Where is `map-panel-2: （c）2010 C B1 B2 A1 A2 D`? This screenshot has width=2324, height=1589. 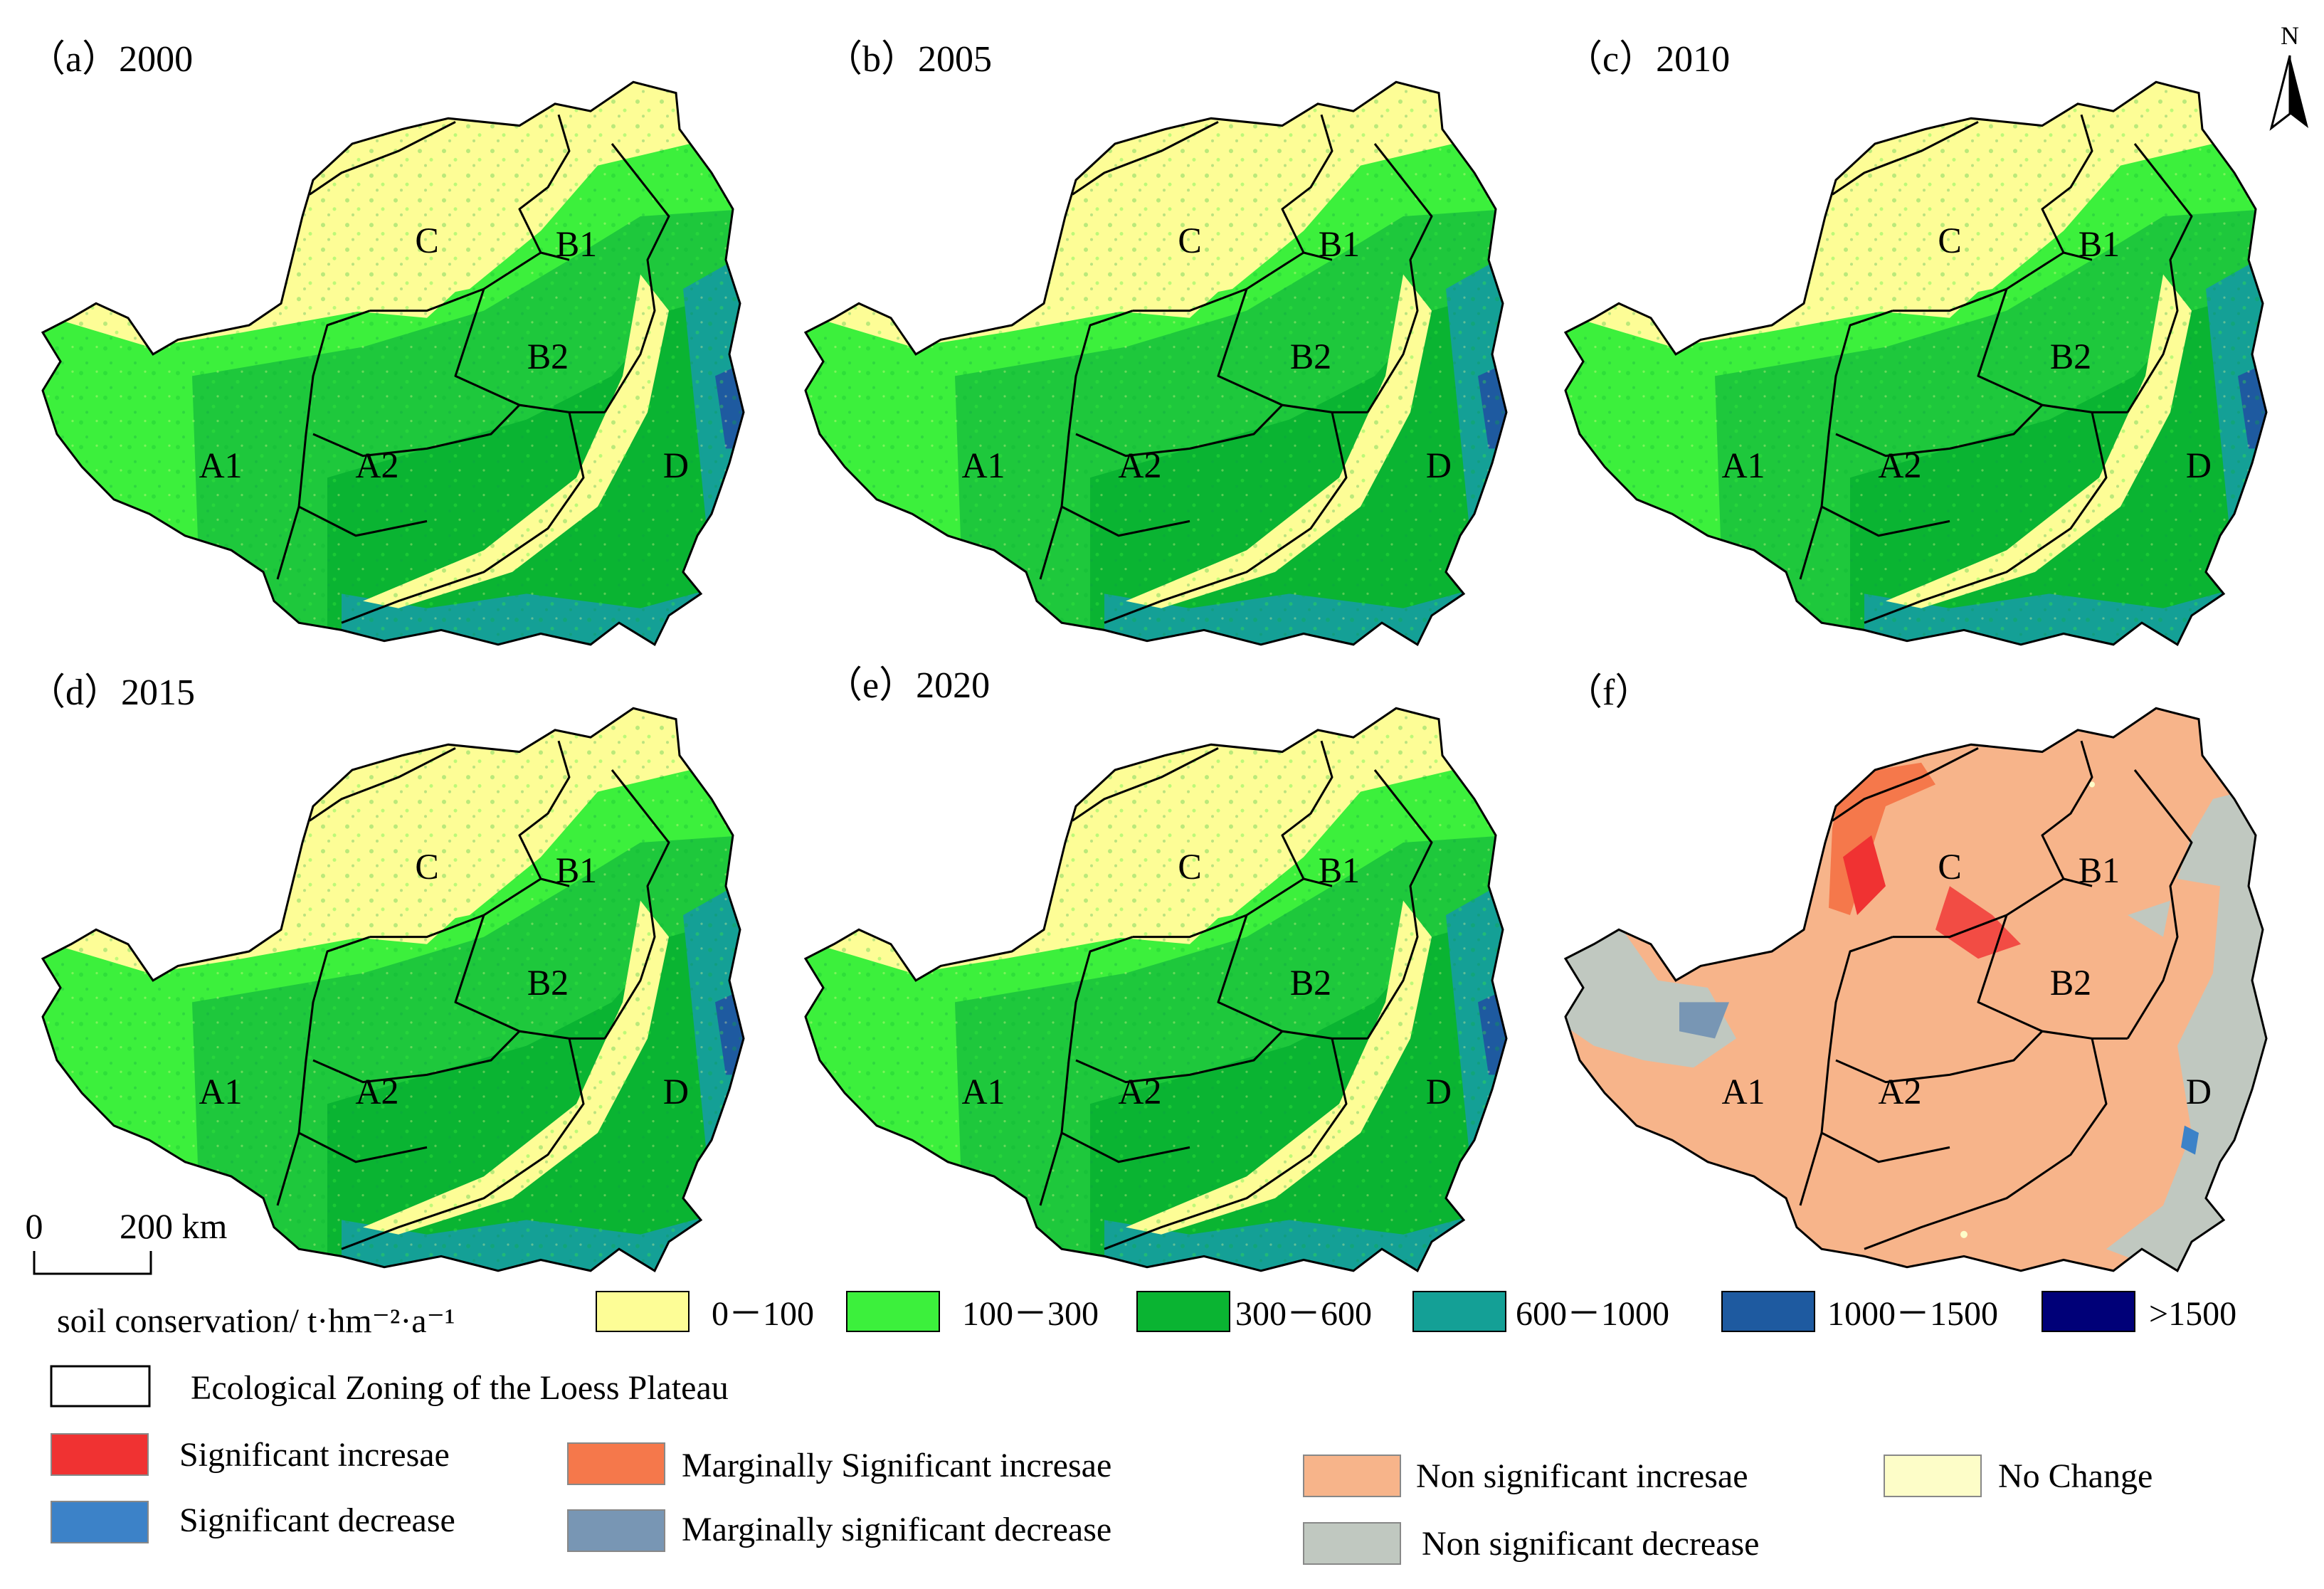 map-panel-2: （c）2010 C B1 B2 A1 A2 D is located at coordinates (1910, 349).